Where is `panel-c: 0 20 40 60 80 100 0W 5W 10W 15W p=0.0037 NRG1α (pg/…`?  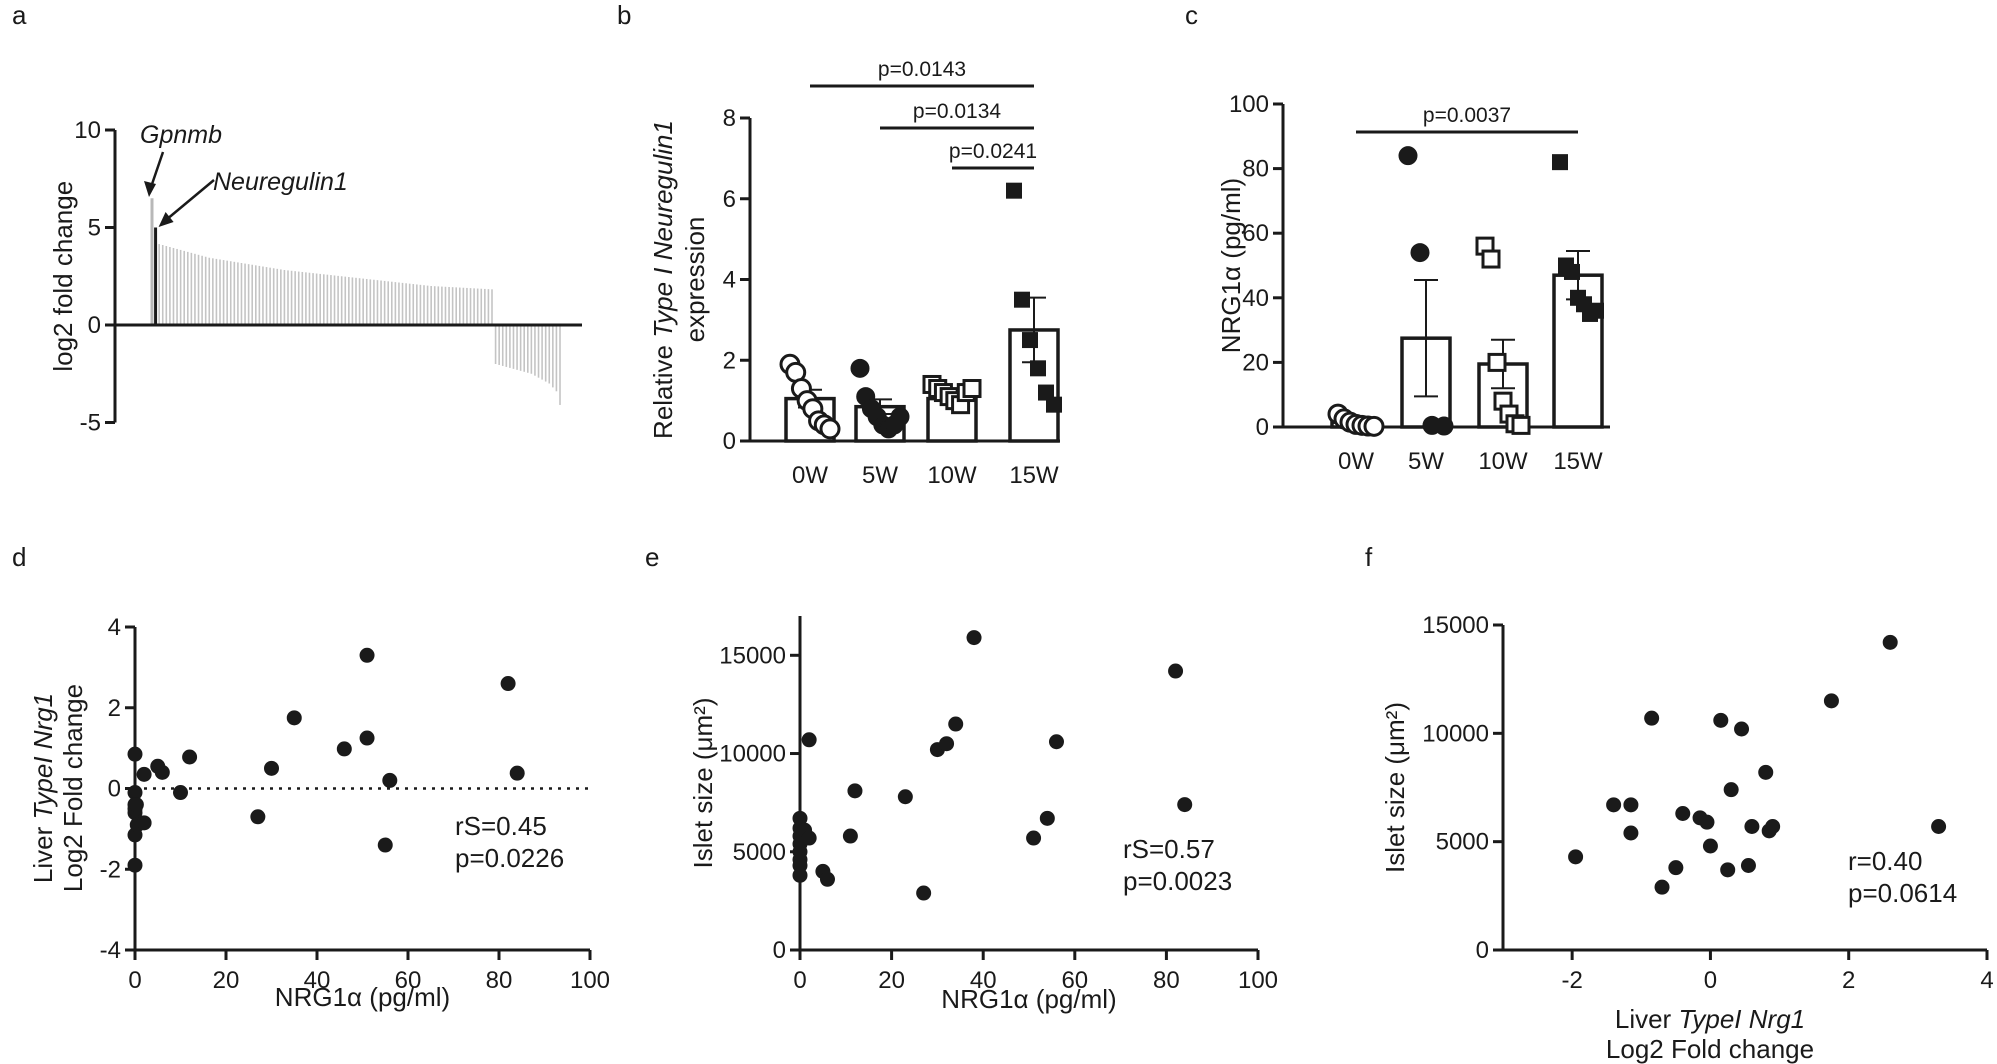 panel-c: 0 20 40 60 80 100 0W 5W 10W 15W p=0.0037 NRG1α (pg/… is located at coordinates (1413, 283).